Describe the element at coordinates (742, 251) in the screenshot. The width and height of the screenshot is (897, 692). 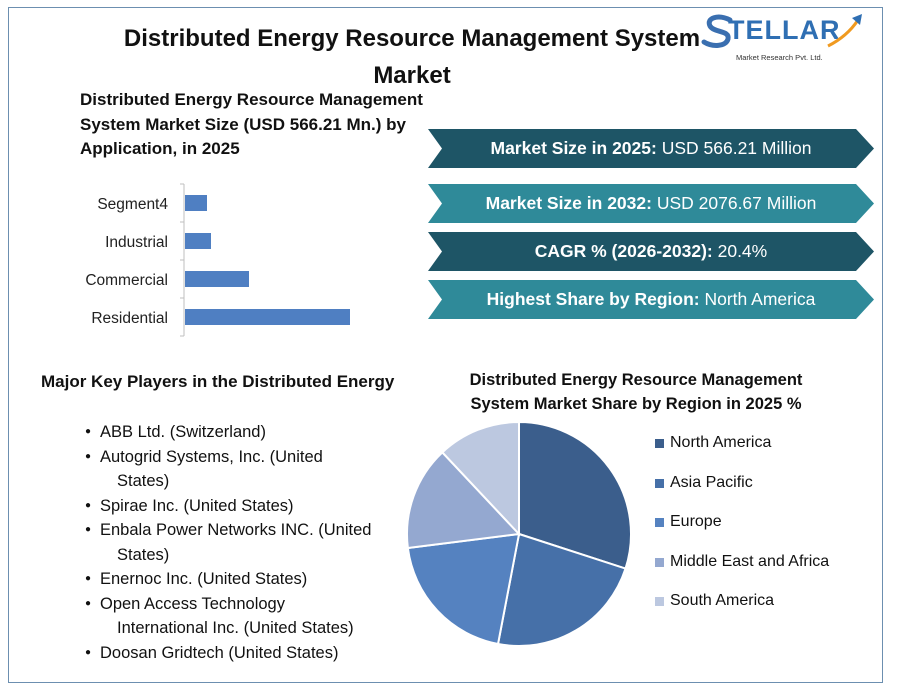
I see `metric-value: 20.4%` at that location.